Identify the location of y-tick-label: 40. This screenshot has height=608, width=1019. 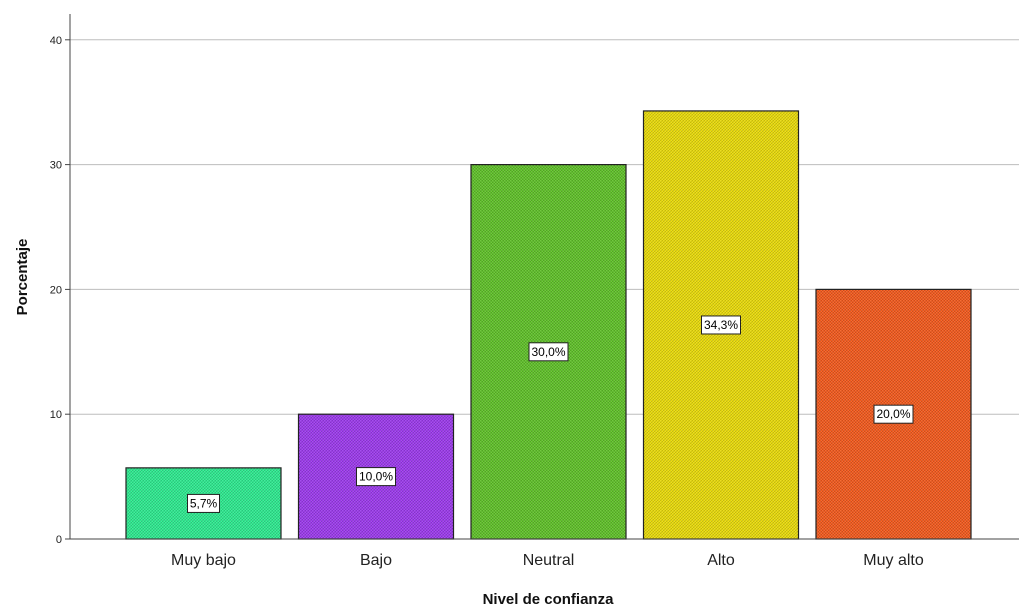
(56, 41).